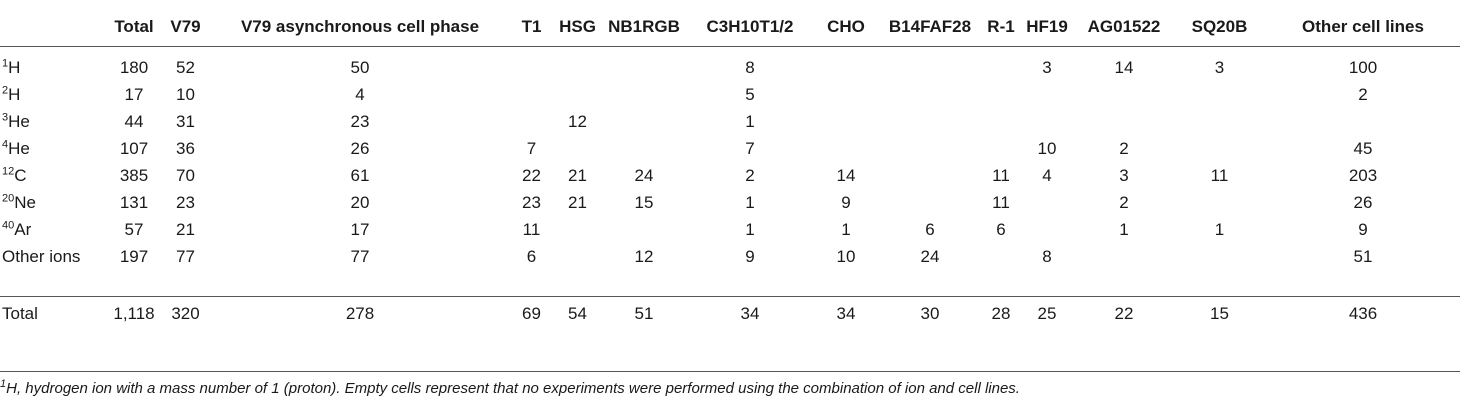 The width and height of the screenshot is (1460, 405). Describe the element at coordinates (185, 121) in the screenshot. I see `table-cell: 31` at that location.